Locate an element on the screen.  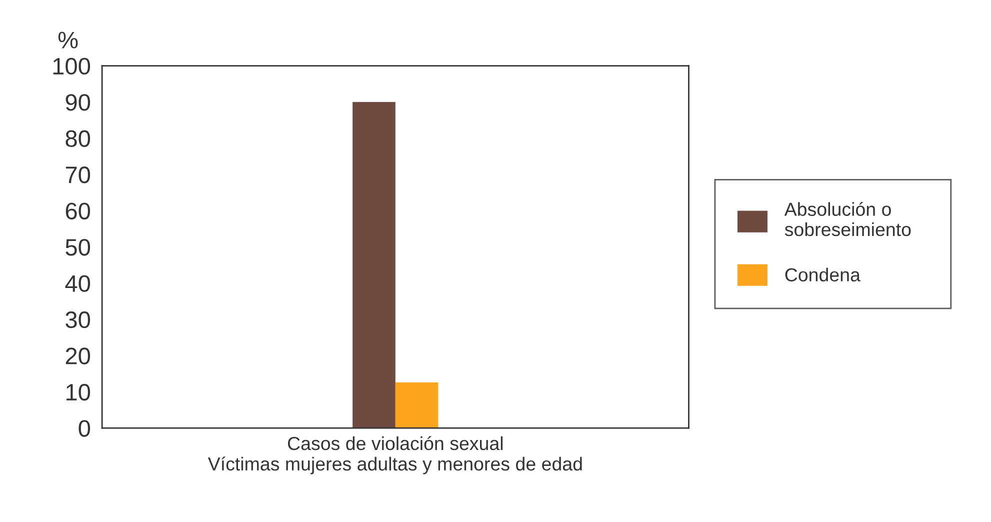
y-tick-label: 100 is located at coordinates (71, 66).